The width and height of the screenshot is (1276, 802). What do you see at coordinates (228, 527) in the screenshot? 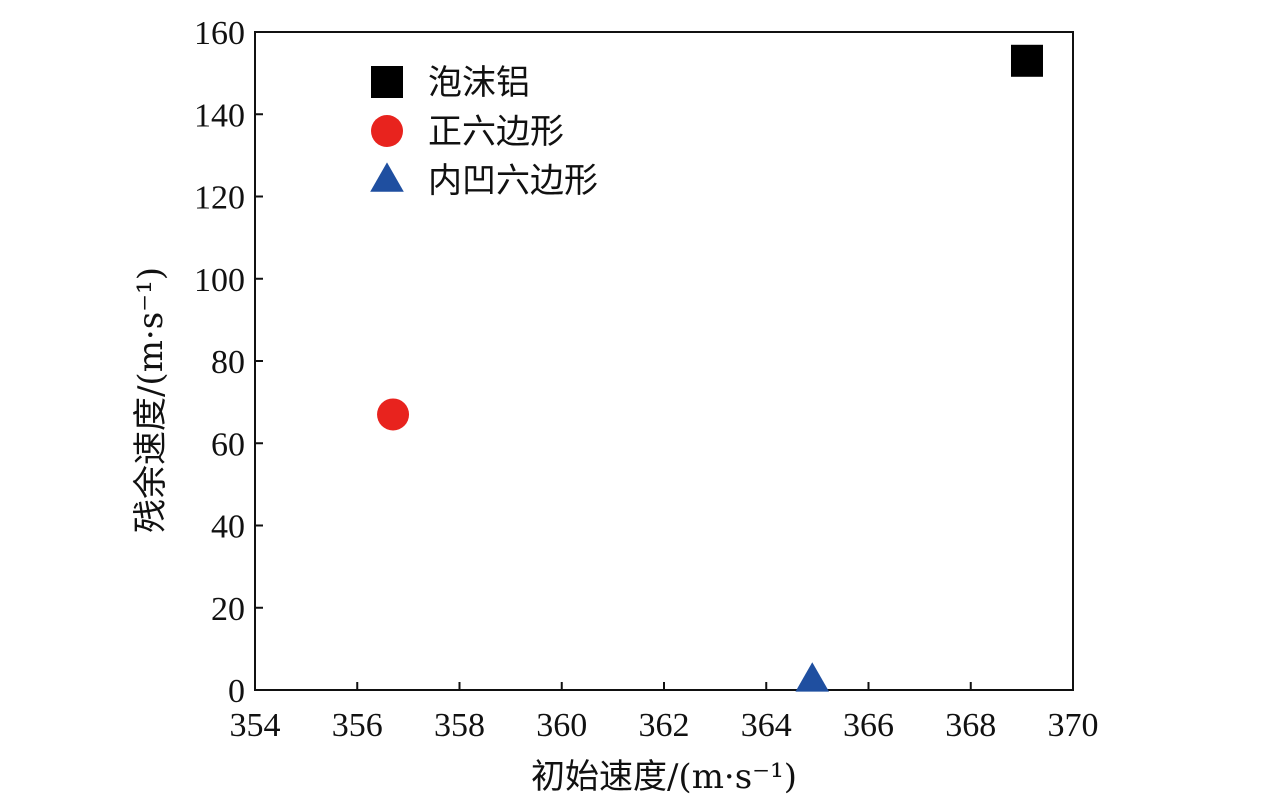
I see `y-tick-label: 40` at bounding box center [228, 527].